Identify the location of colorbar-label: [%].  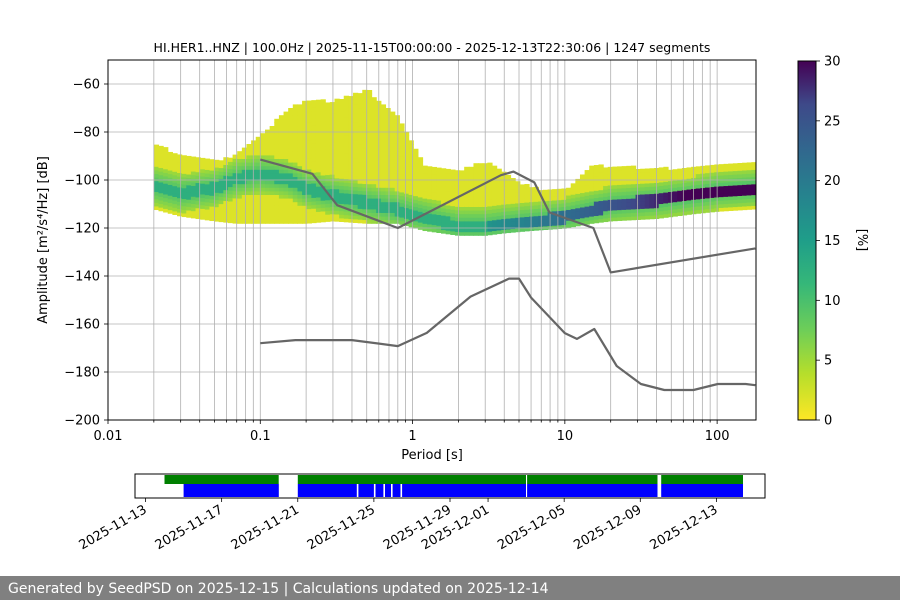
(861, 240).